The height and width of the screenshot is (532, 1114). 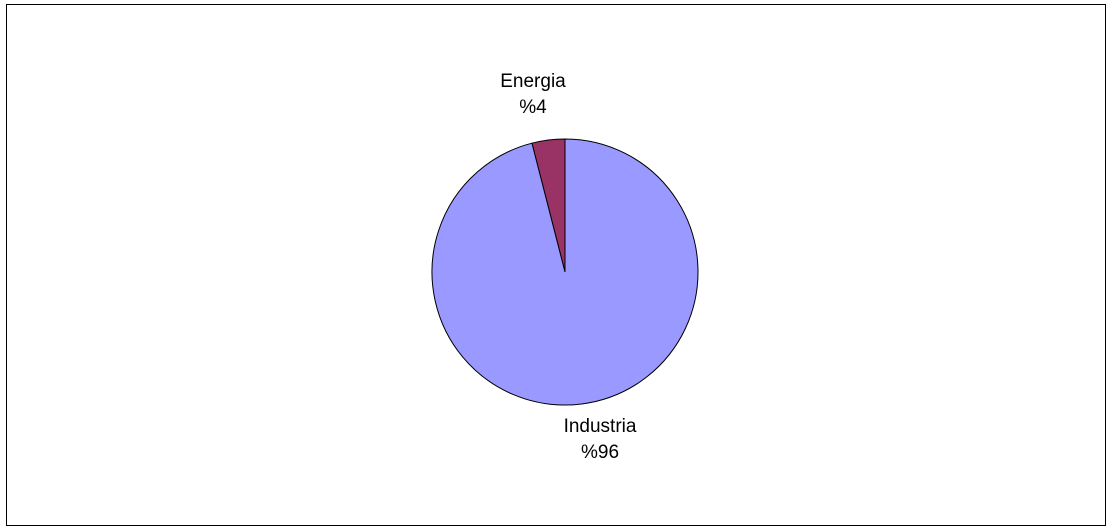 What do you see at coordinates (600, 440) in the screenshot?
I see `slice-label-industria: Industria %96` at bounding box center [600, 440].